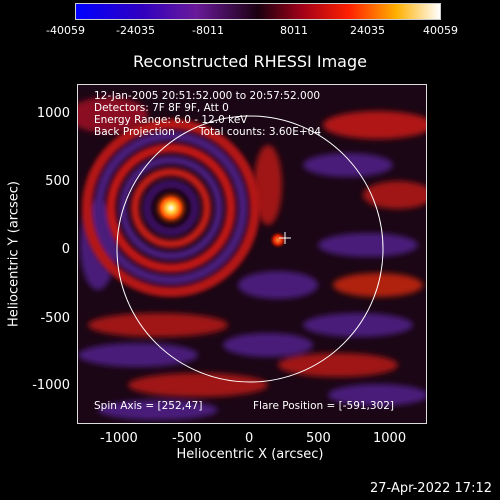  I want to click on y-tick-label: 500, so click(57, 181).